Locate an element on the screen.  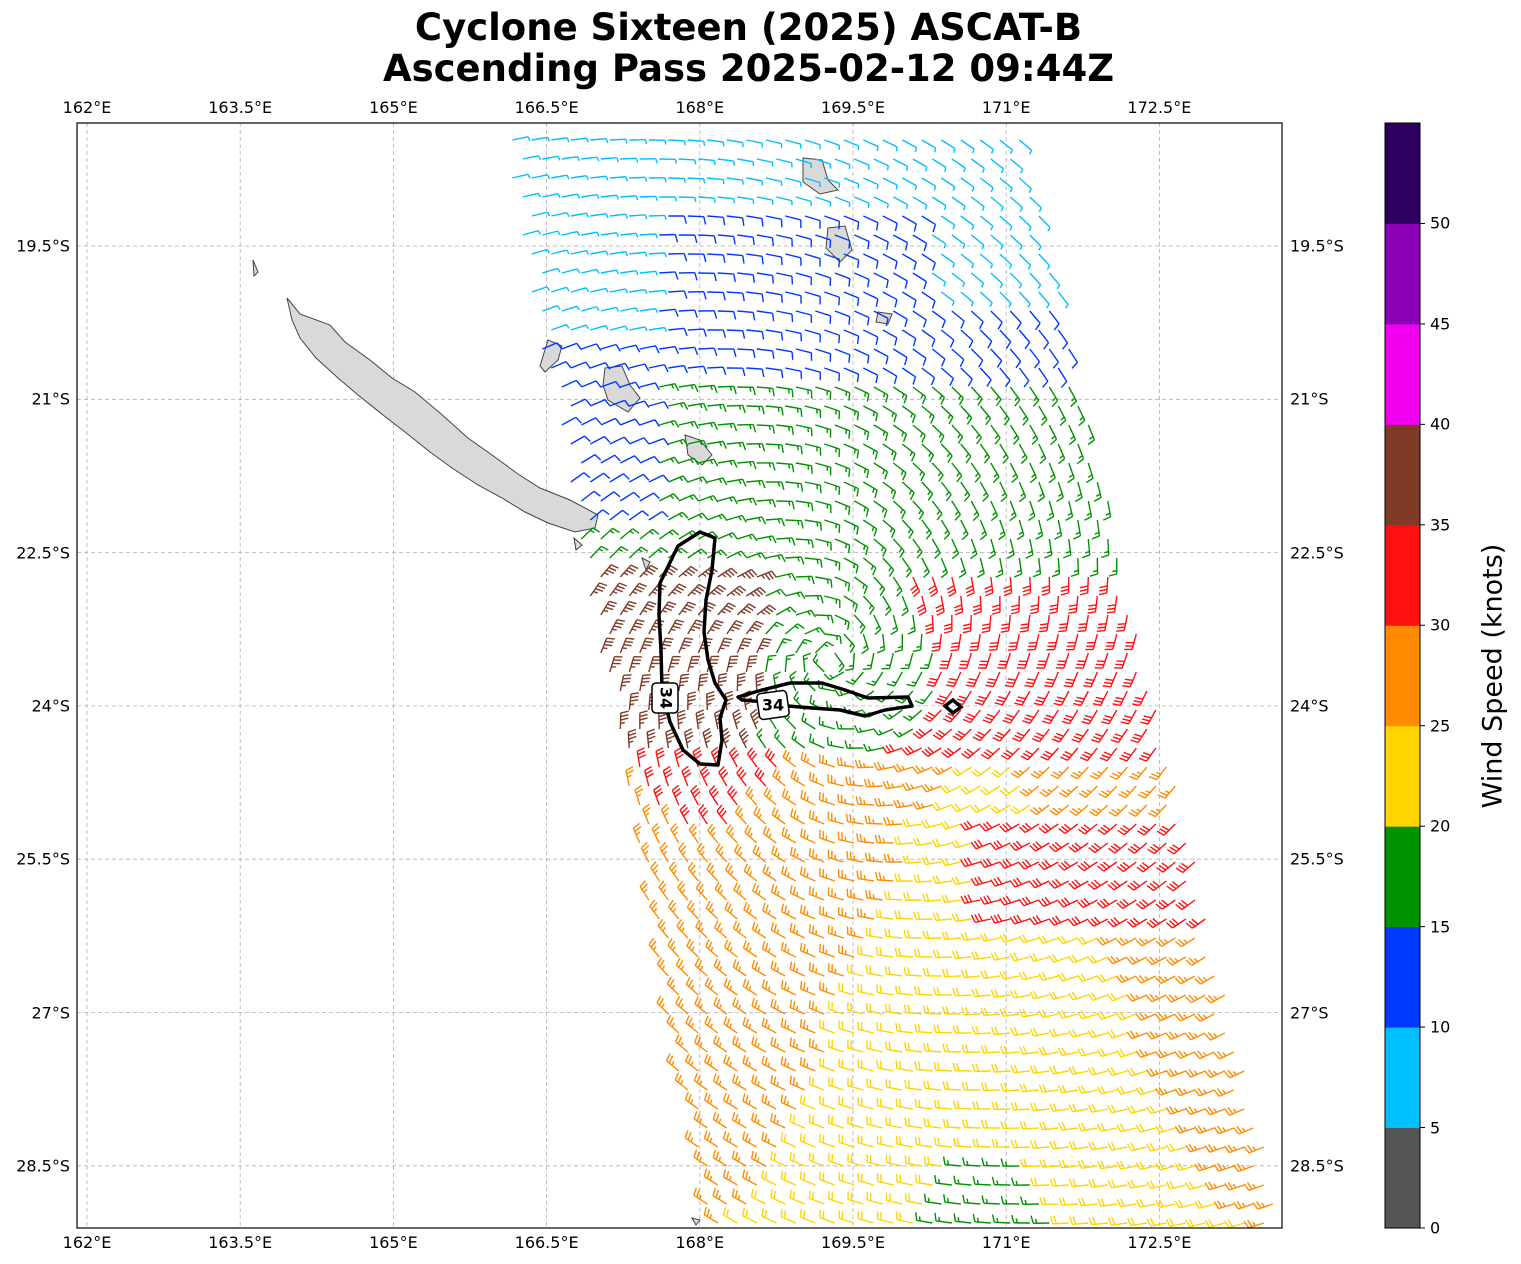
longitude-tick-label: 168°E is located at coordinates (700, 1242).